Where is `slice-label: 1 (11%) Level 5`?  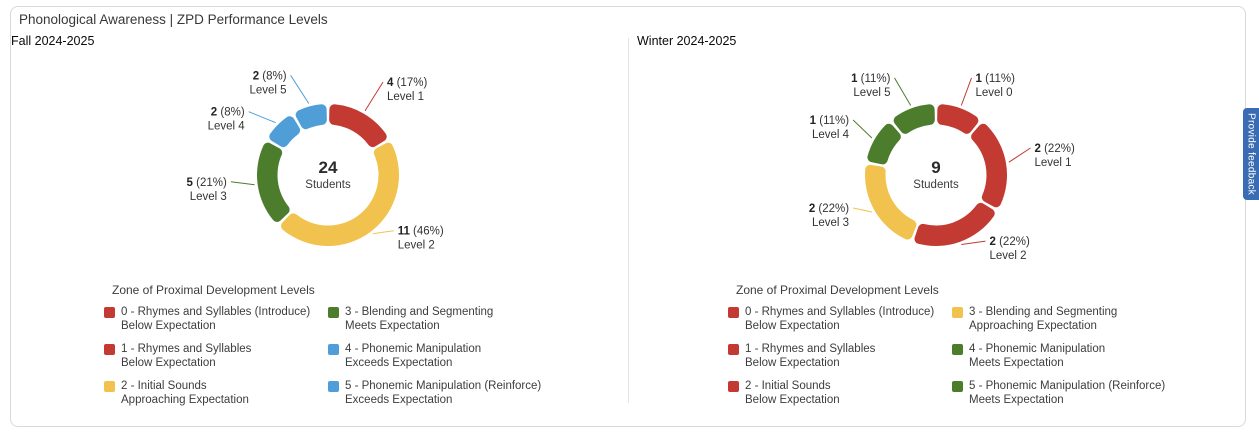
slice-label: 1 (11%) Level 5 is located at coordinates (871, 86).